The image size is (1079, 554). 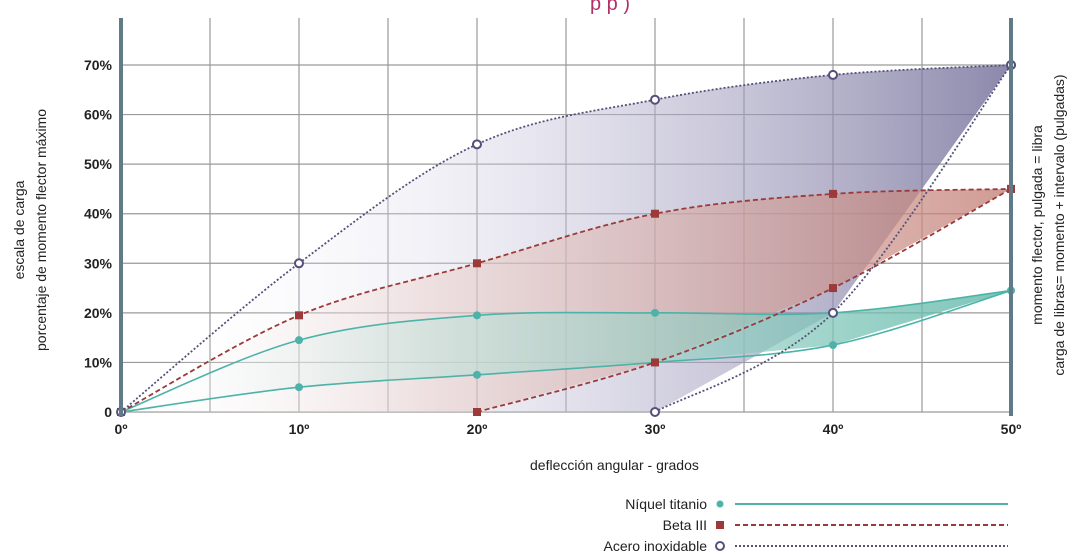 I want to click on x-tick-label: 40º, so click(x=833, y=429).